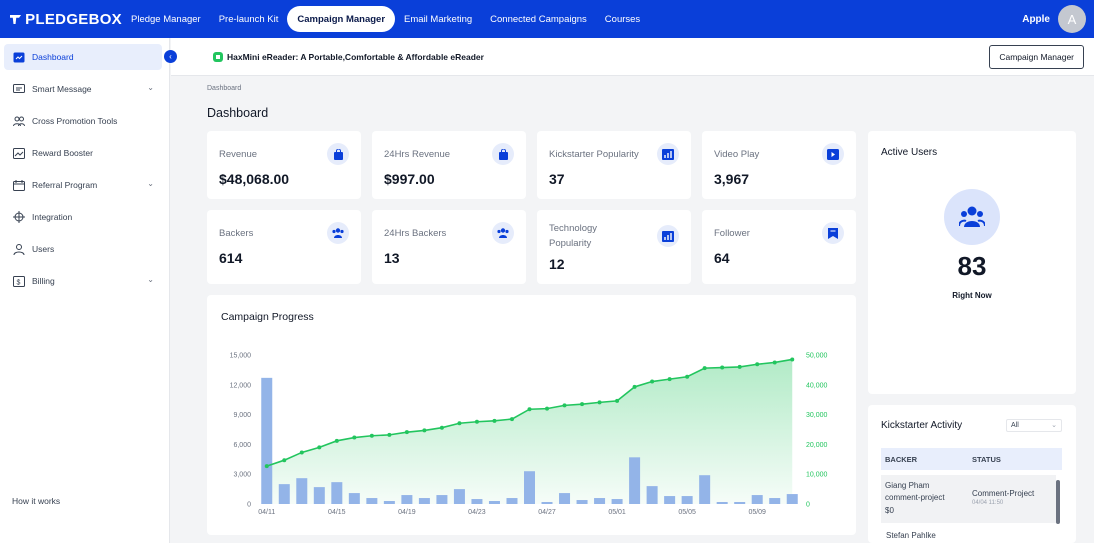 The image size is (1094, 543). What do you see at coordinates (988, 503) in the screenshot?
I see `activity-time: 04/04 11:50` at bounding box center [988, 503].